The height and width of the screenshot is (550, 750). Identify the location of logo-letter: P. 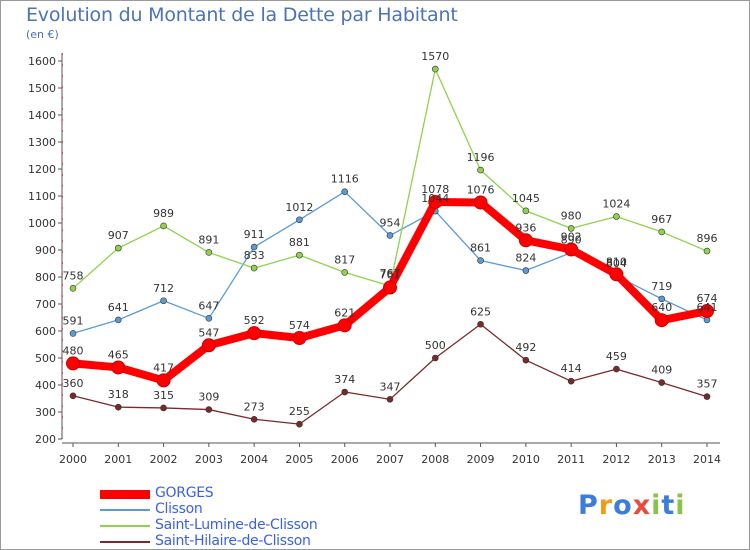
(588, 505).